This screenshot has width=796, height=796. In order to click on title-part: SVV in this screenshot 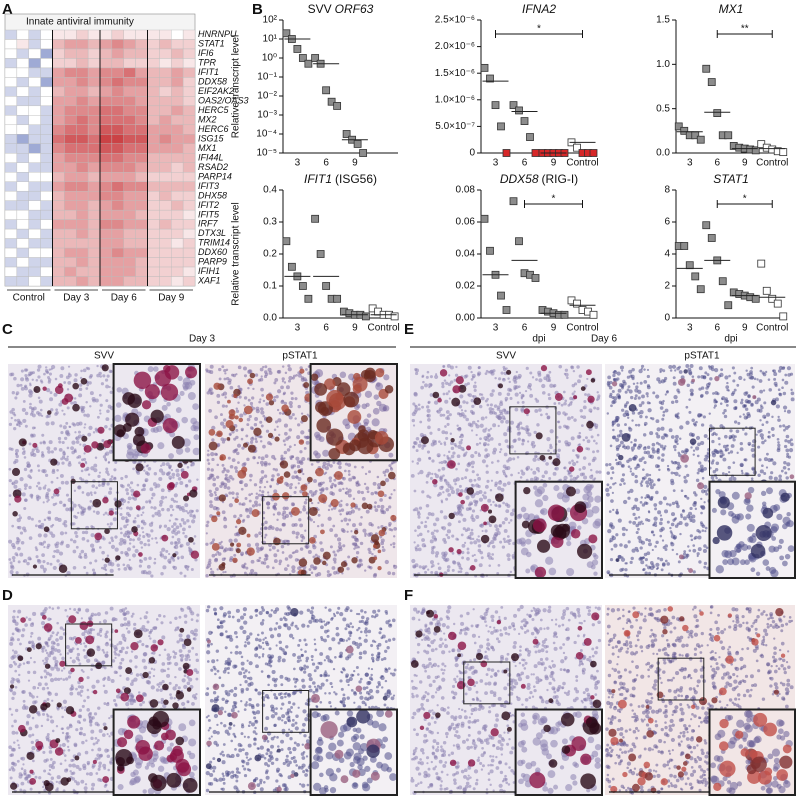, I will do `click(320, 9)`.